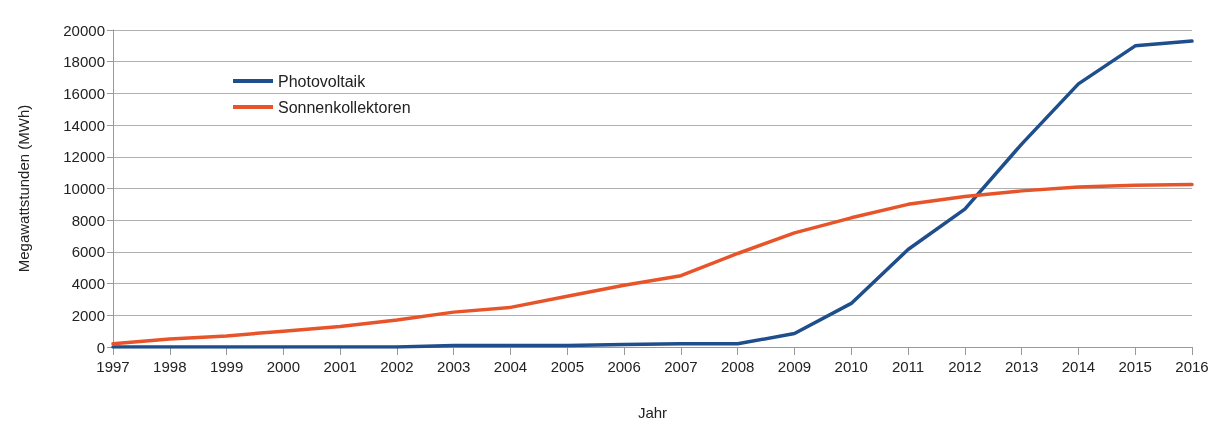 Image resolution: width=1229 pixels, height=434 pixels. Describe the element at coordinates (84, 30) in the screenshot. I see `y-tick-label: 20000` at that location.